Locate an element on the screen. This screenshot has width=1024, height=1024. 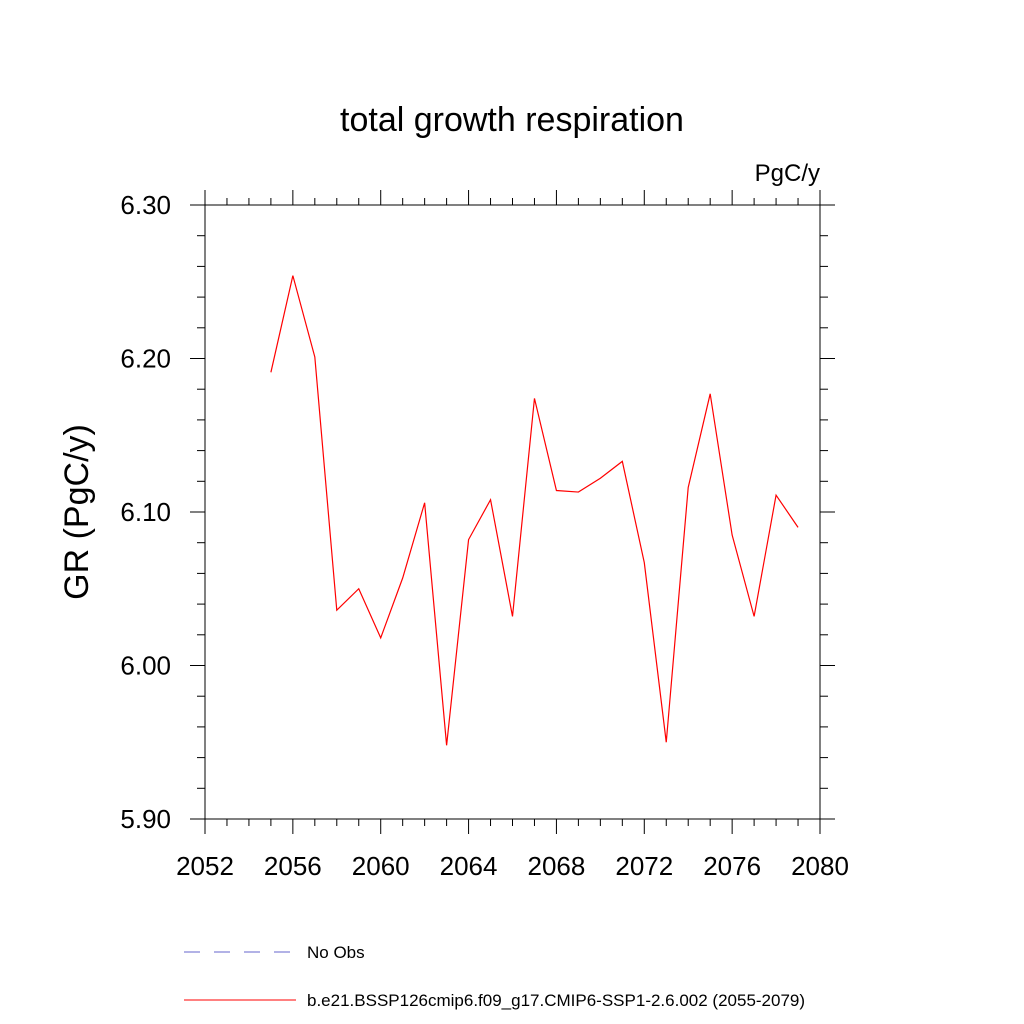
chart-title: total growth respiration is located at coordinates (512, 120).